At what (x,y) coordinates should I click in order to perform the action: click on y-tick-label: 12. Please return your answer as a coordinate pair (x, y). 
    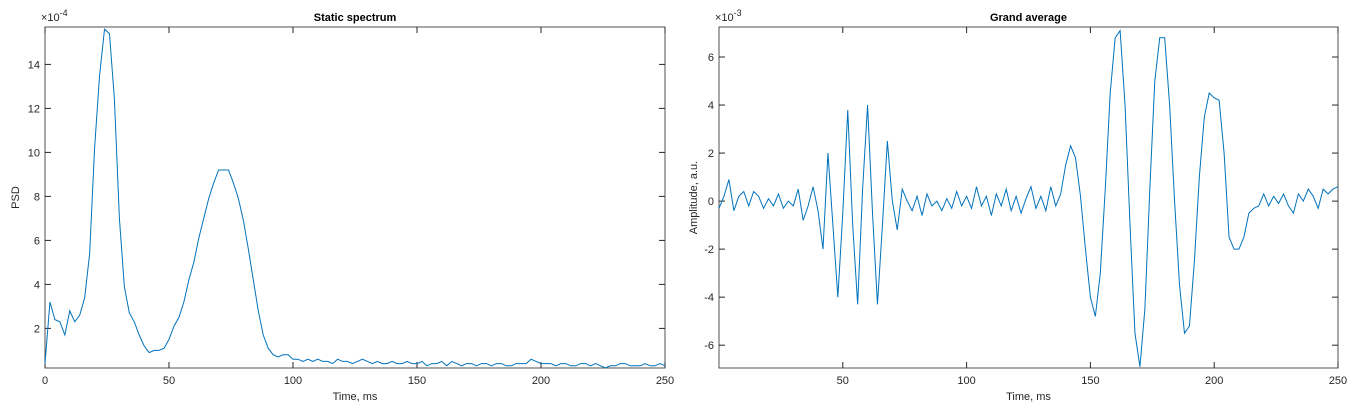
    Looking at the image, I should click on (34, 109).